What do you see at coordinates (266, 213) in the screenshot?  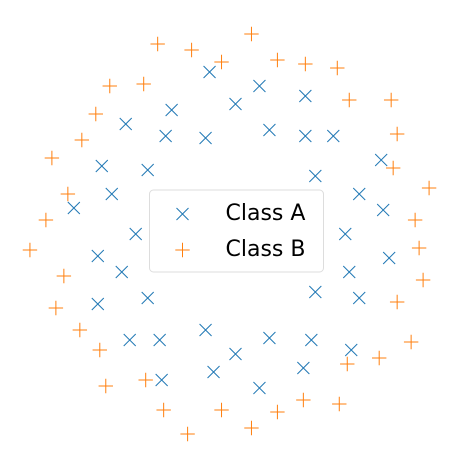 I see `legend-label: Class A` at bounding box center [266, 213].